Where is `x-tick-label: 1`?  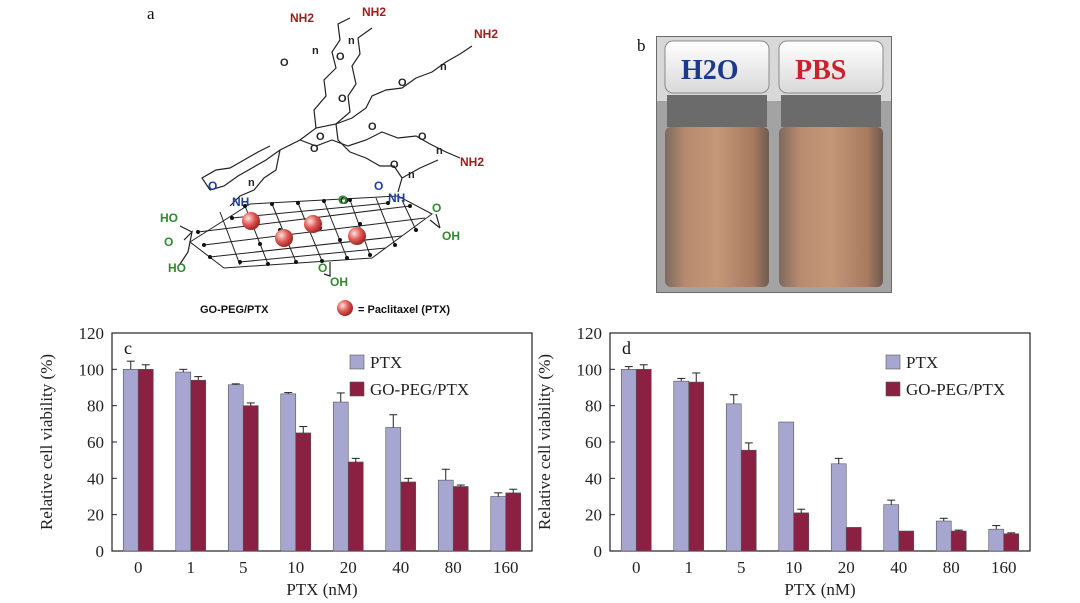
x-tick-label: 1 is located at coordinates (689, 567).